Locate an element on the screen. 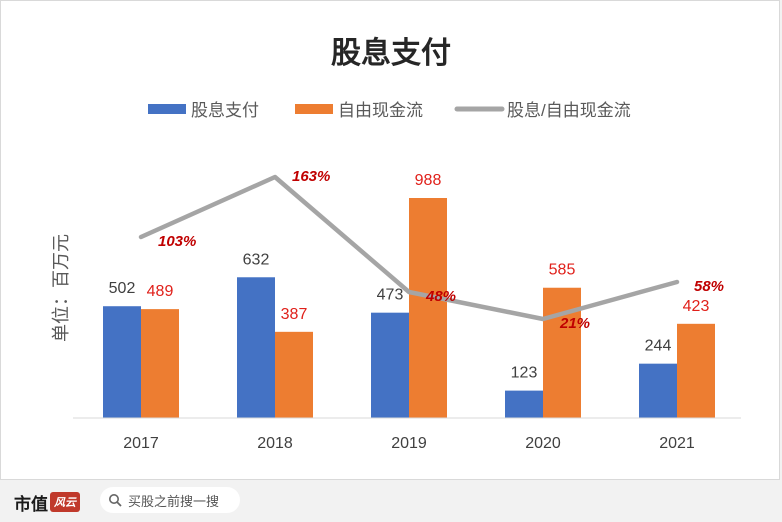 The width and height of the screenshot is (782, 522). data-label-fcf-2021: 423 is located at coordinates (696, 306).